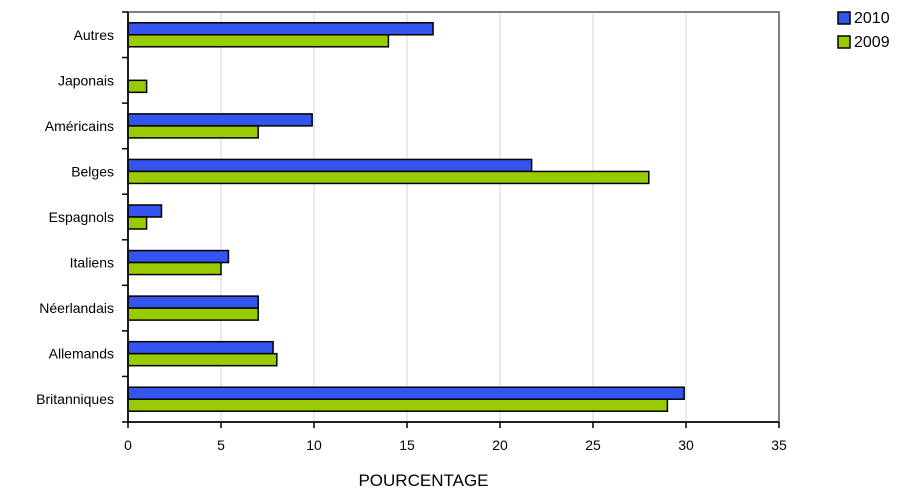 Image resolution: width=914 pixels, height=488 pixels. What do you see at coordinates (280, 29) in the screenshot?
I see `bar-2010-Autres` at bounding box center [280, 29].